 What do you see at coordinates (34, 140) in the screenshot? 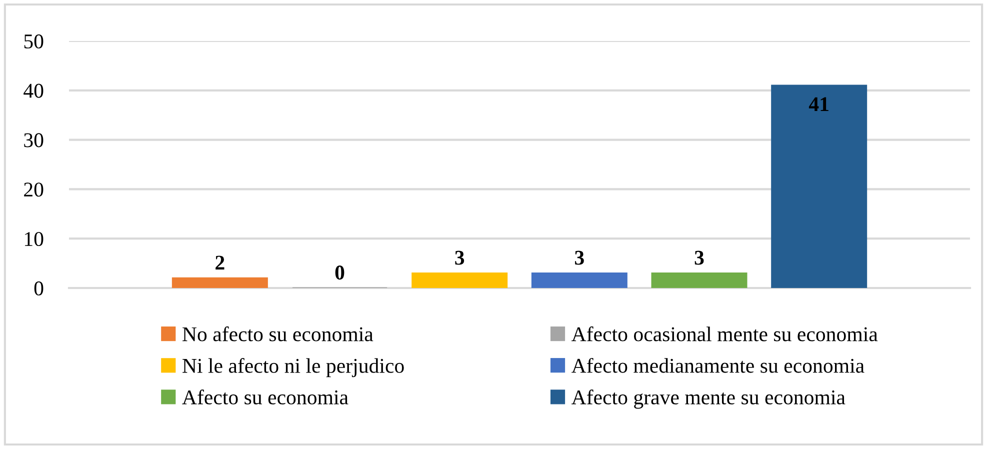
I see `y-tick-label: 30` at bounding box center [34, 140].